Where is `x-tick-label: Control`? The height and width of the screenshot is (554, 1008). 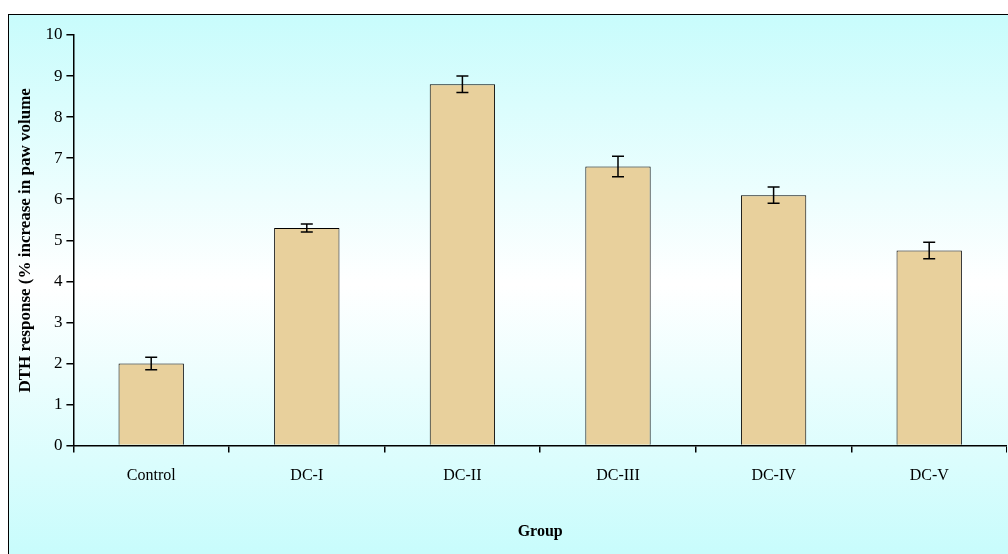
x-tick-label: Control is located at coordinates (151, 475).